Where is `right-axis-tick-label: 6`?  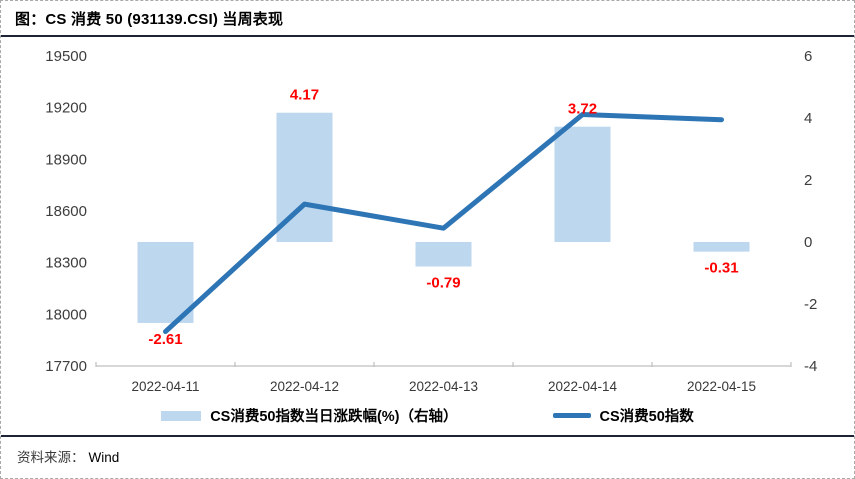 right-axis-tick-label: 6 is located at coordinates (808, 56).